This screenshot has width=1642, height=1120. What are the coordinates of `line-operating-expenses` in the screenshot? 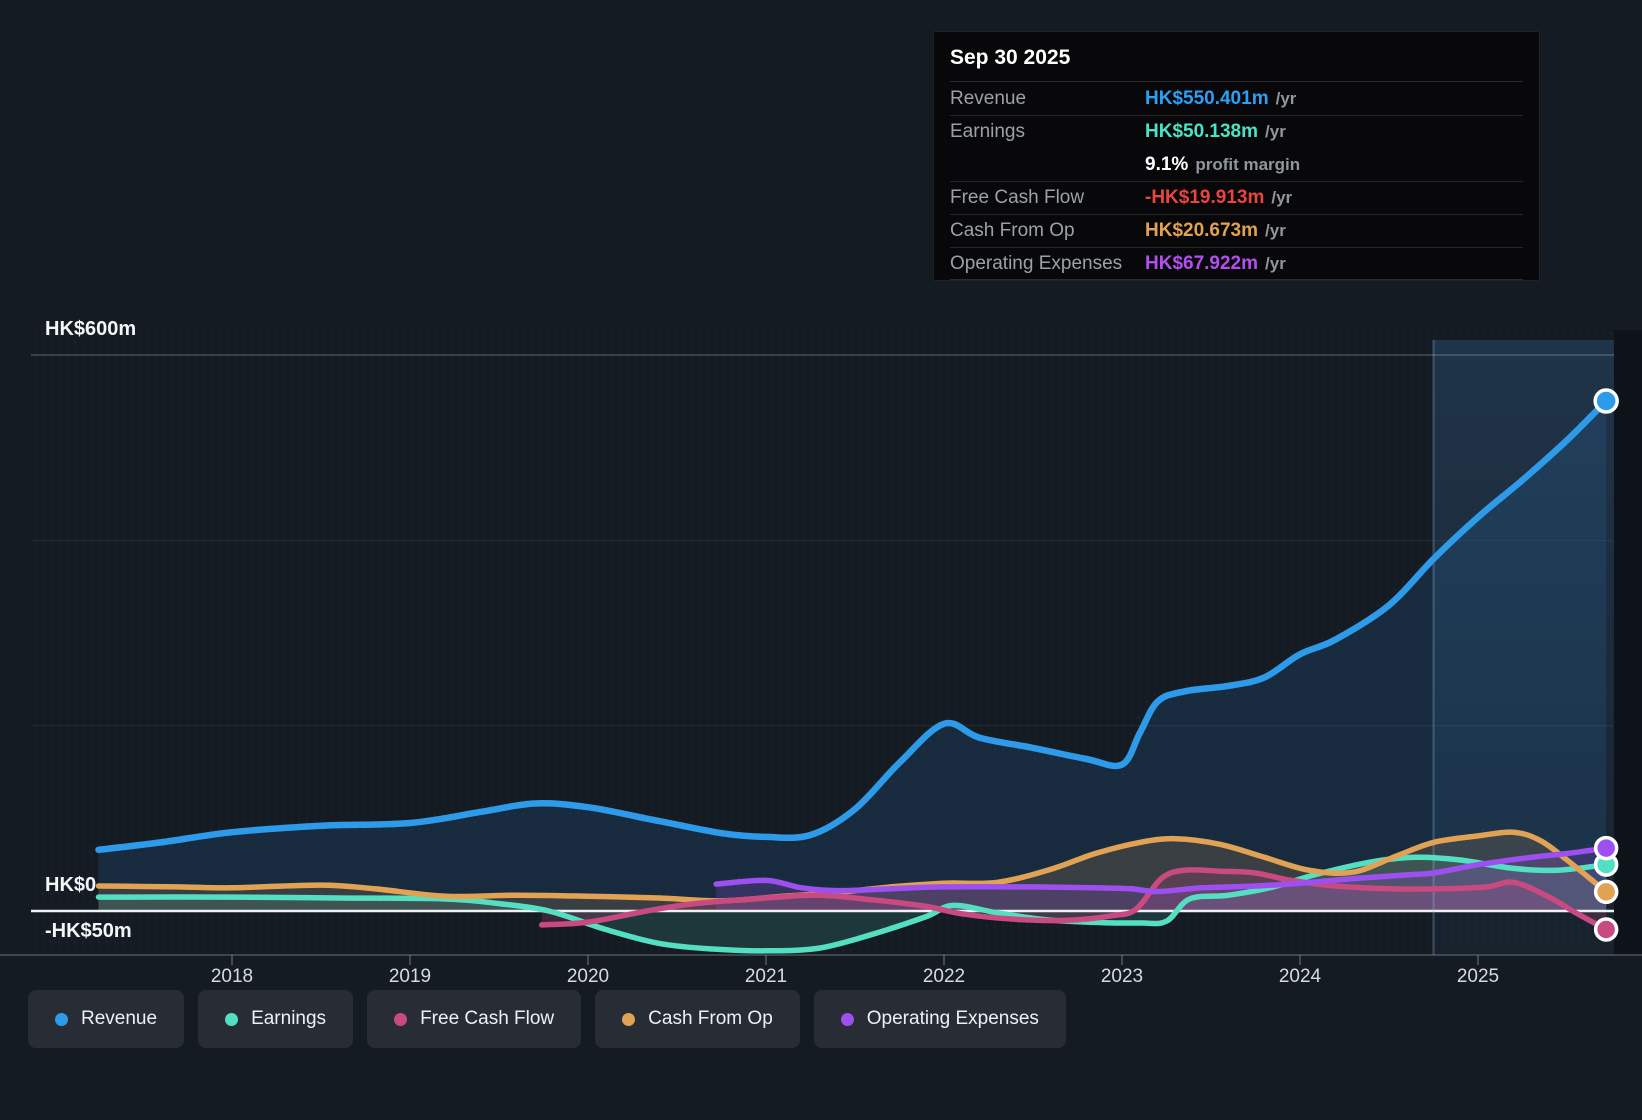 It's located at (1161, 870).